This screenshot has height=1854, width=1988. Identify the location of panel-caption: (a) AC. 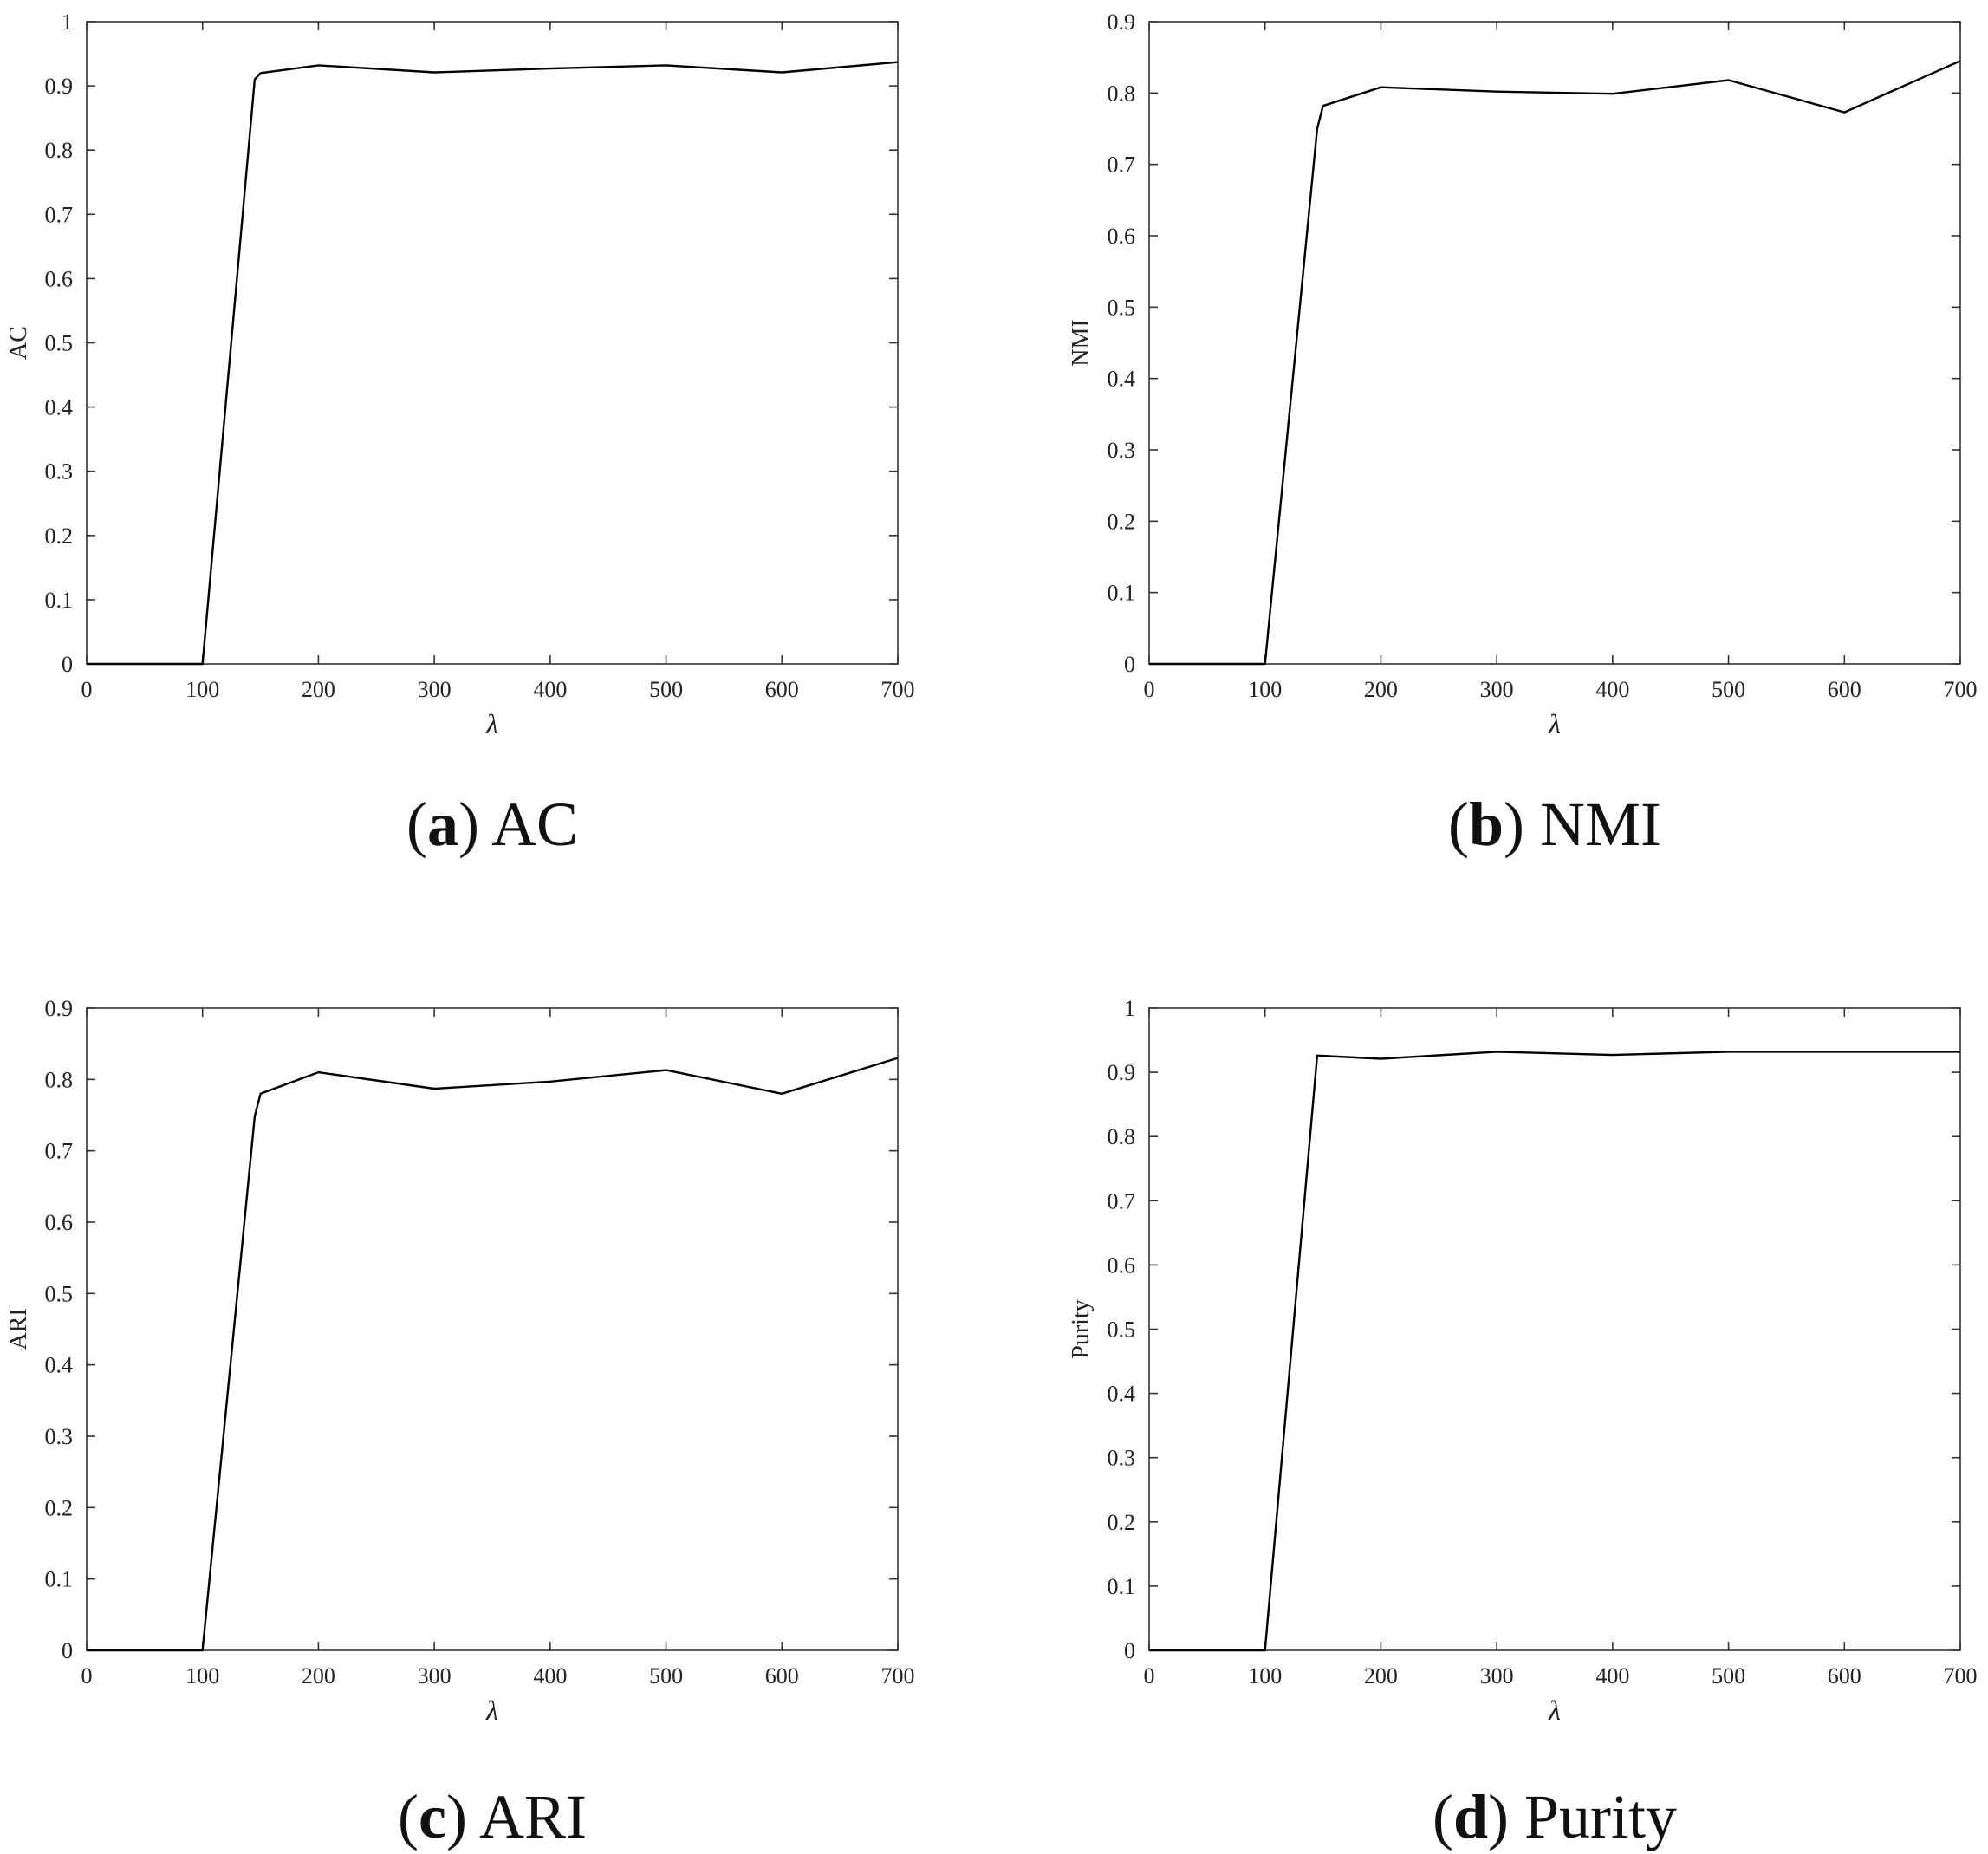
(492, 825).